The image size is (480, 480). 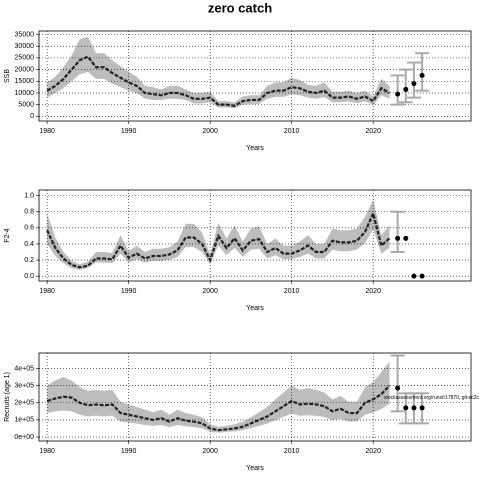 I want to click on y-tick-label: 3e+05, so click(x=24, y=385).